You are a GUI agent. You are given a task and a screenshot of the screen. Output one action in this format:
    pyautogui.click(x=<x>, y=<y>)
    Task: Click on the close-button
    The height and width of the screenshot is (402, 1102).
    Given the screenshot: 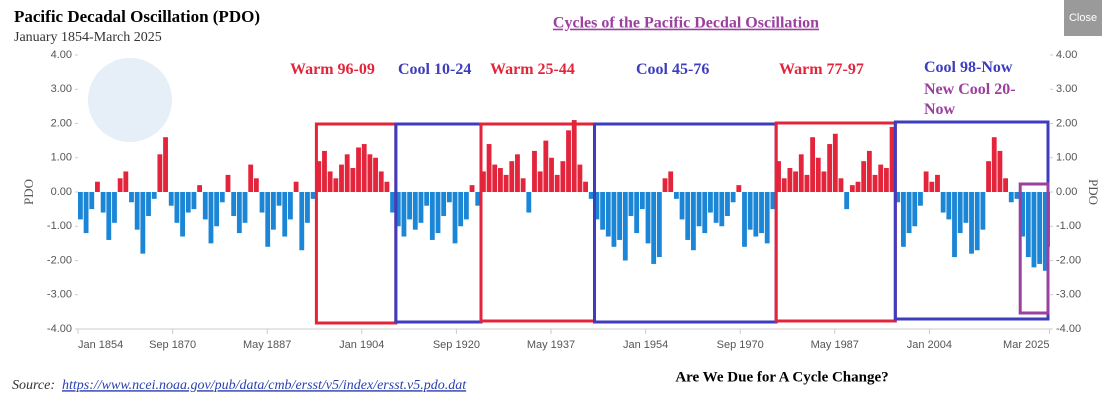 What is the action you would take?
    pyautogui.click(x=1083, y=18)
    